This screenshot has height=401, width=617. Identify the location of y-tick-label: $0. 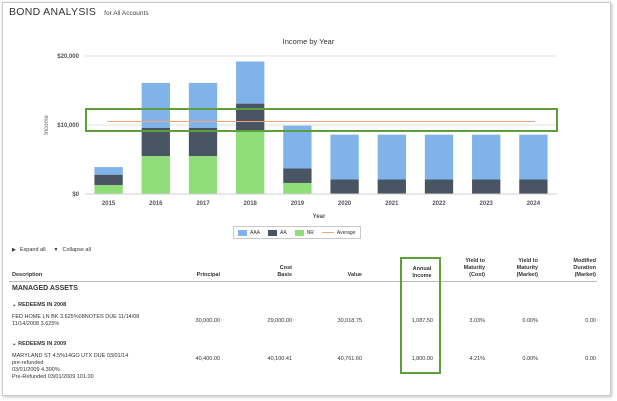
(75, 195).